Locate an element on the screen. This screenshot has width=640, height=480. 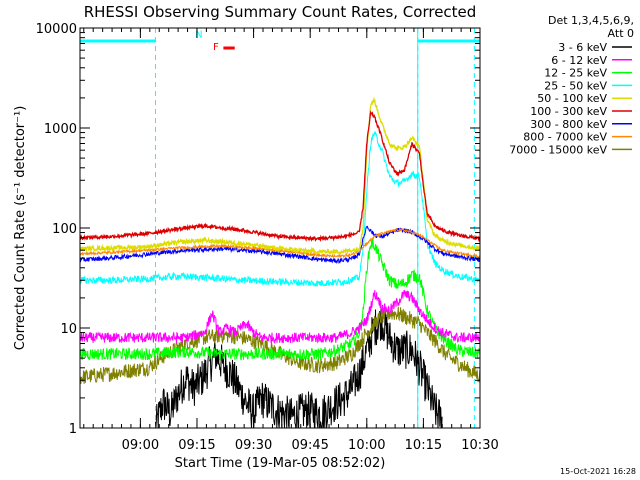
x-tick-label-1: 09:15 is located at coordinates (196, 445).